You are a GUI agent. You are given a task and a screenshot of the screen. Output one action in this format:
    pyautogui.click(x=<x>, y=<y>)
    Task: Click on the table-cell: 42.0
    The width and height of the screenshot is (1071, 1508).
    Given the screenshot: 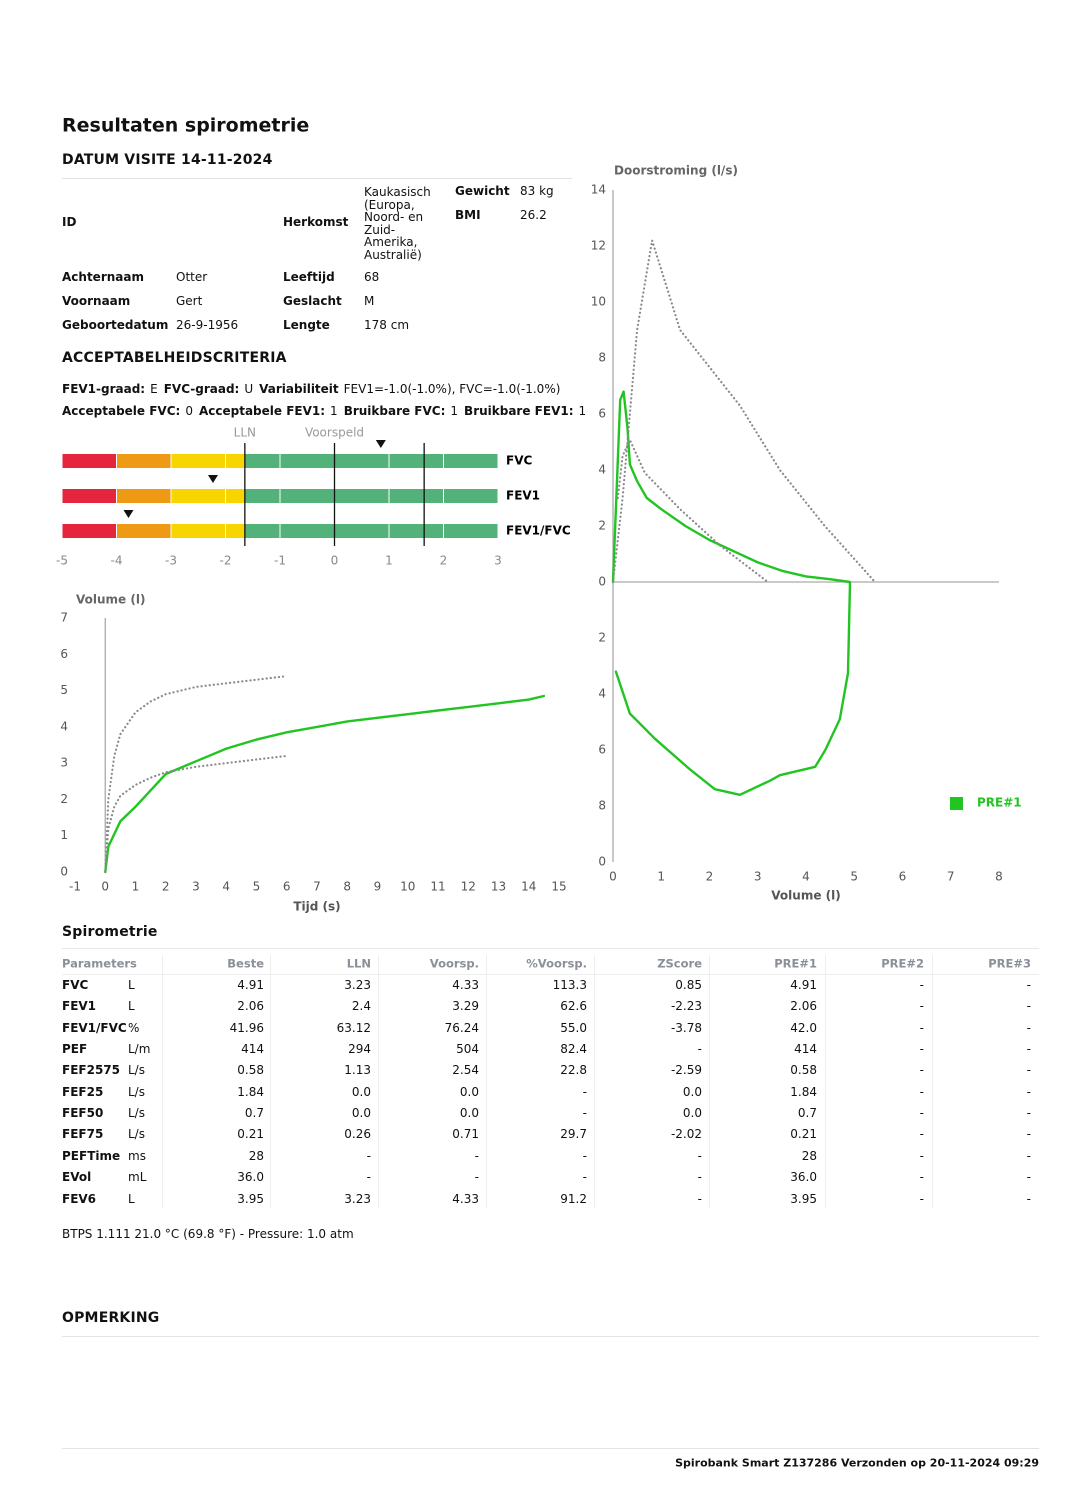 What is the action you would take?
    pyautogui.click(x=803, y=1027)
    